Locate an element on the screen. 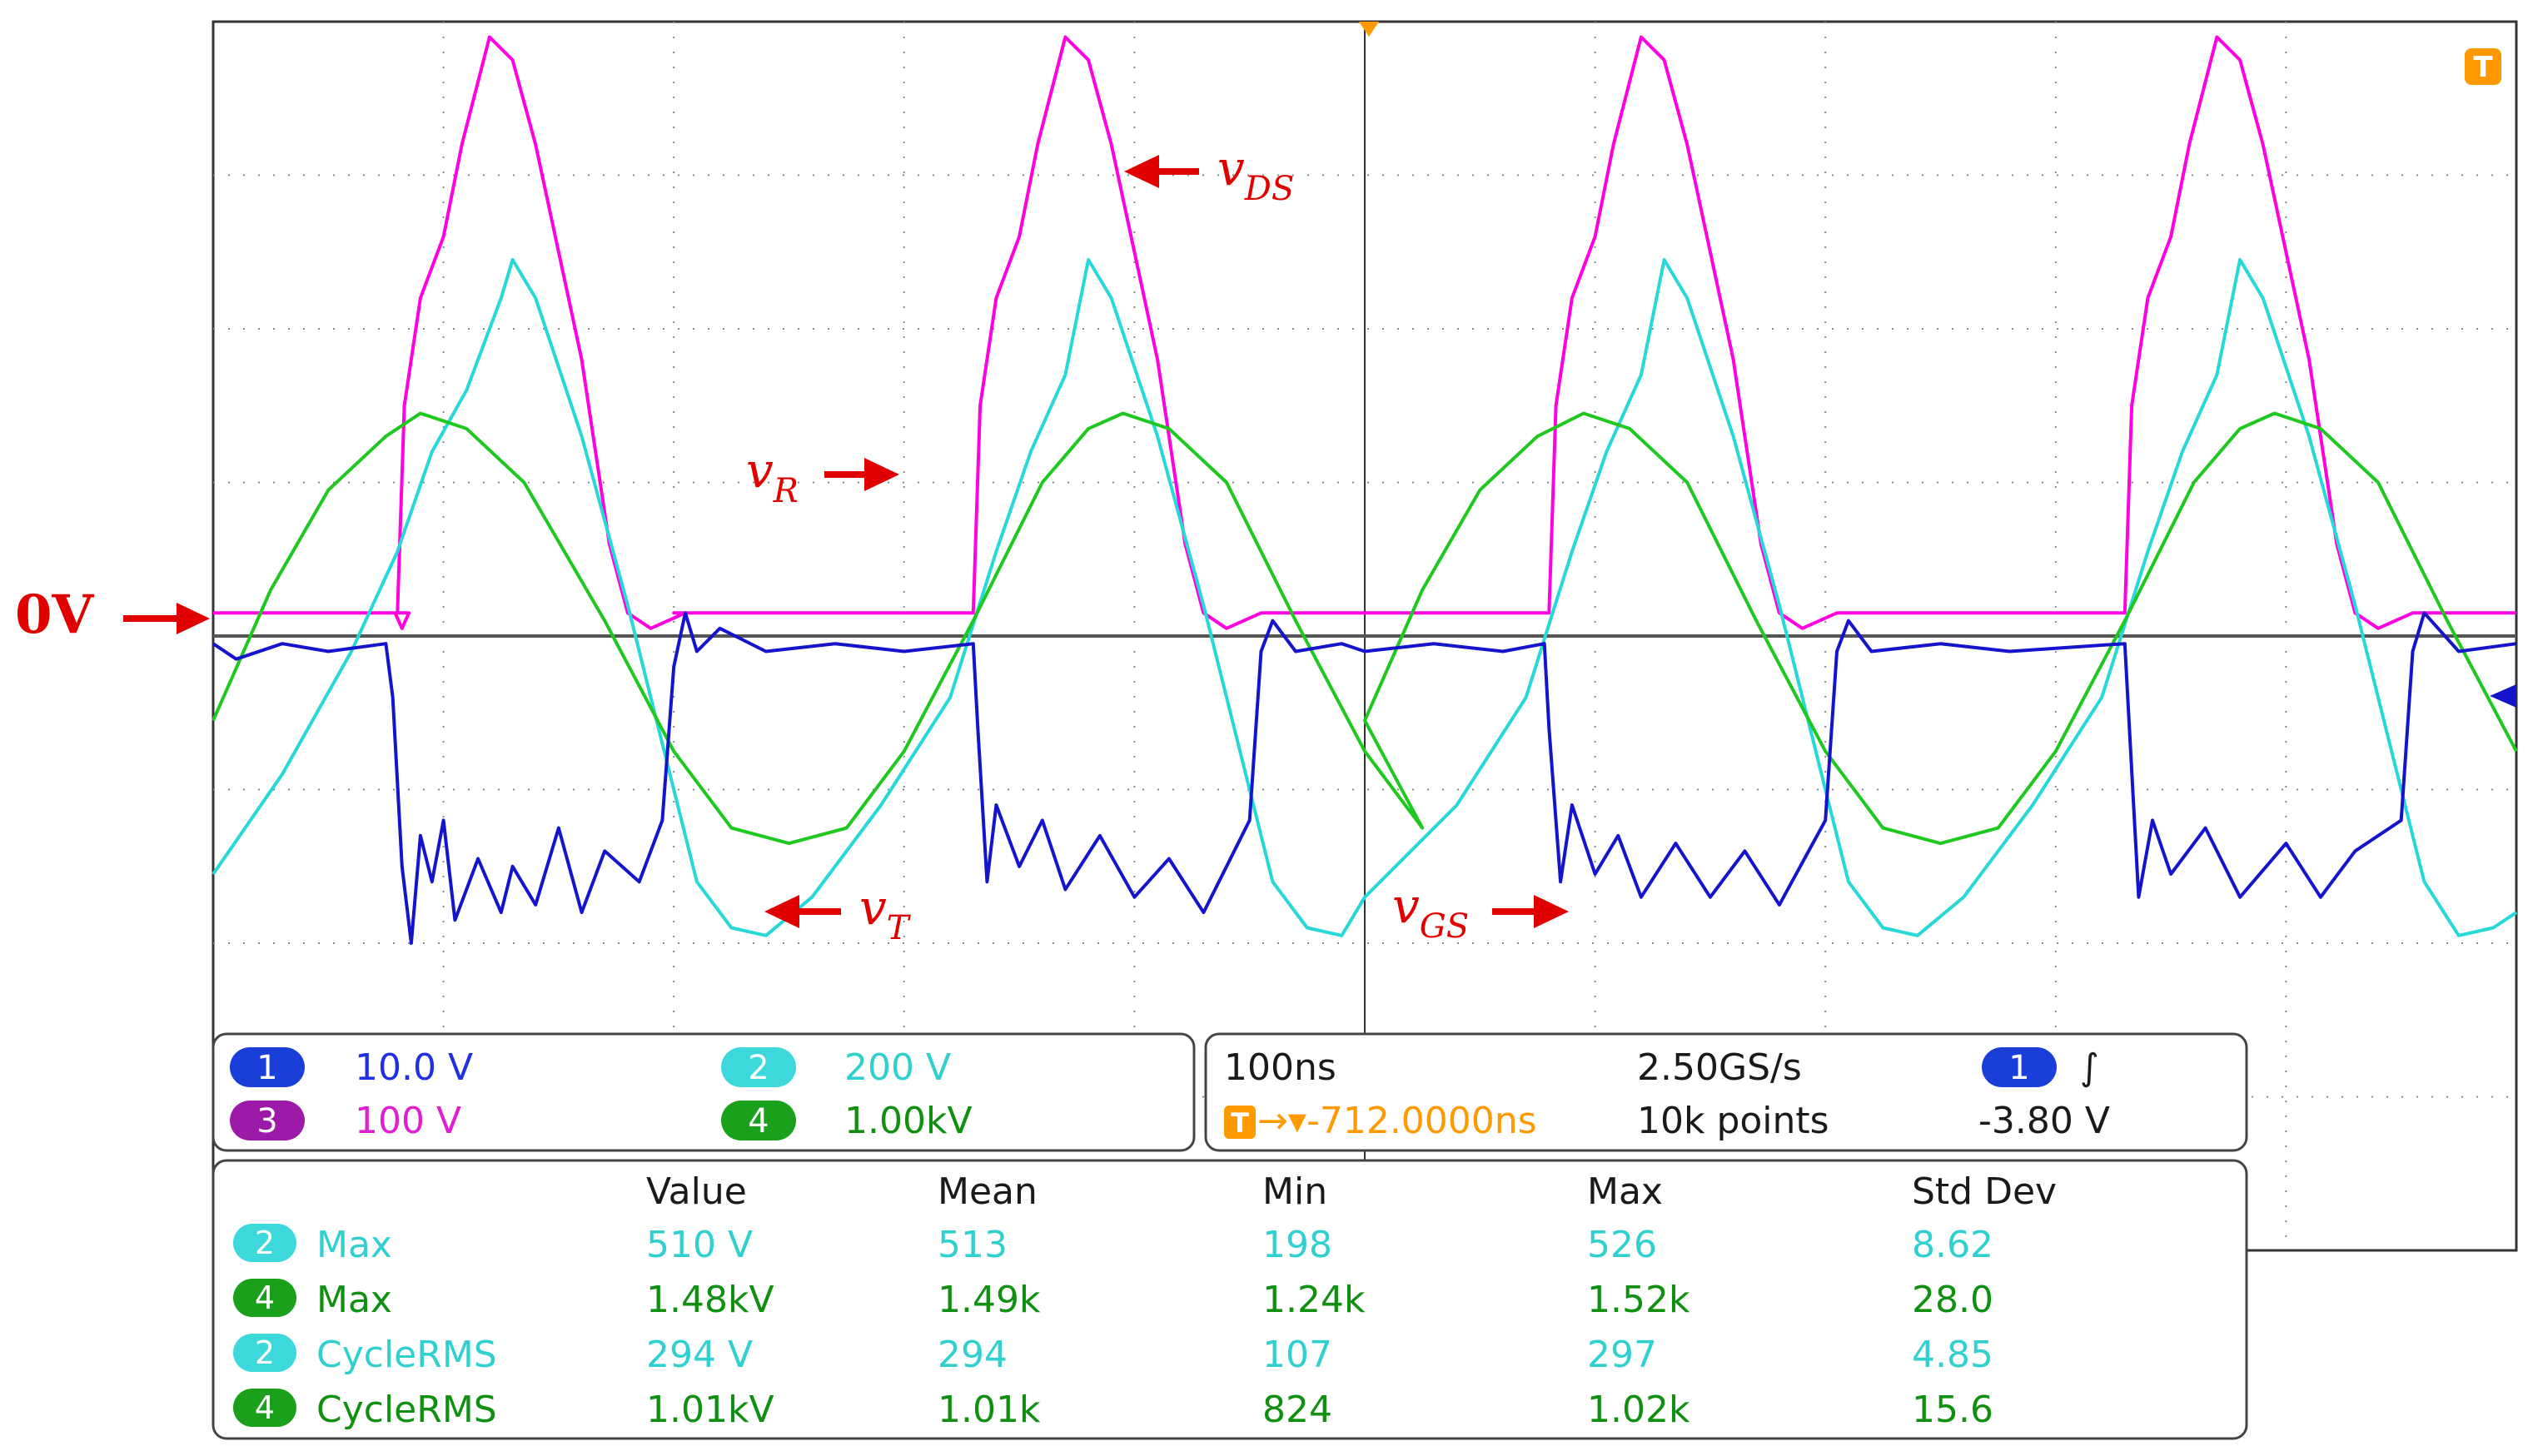  trigger-level-marker: T is located at coordinates (2483, 66).